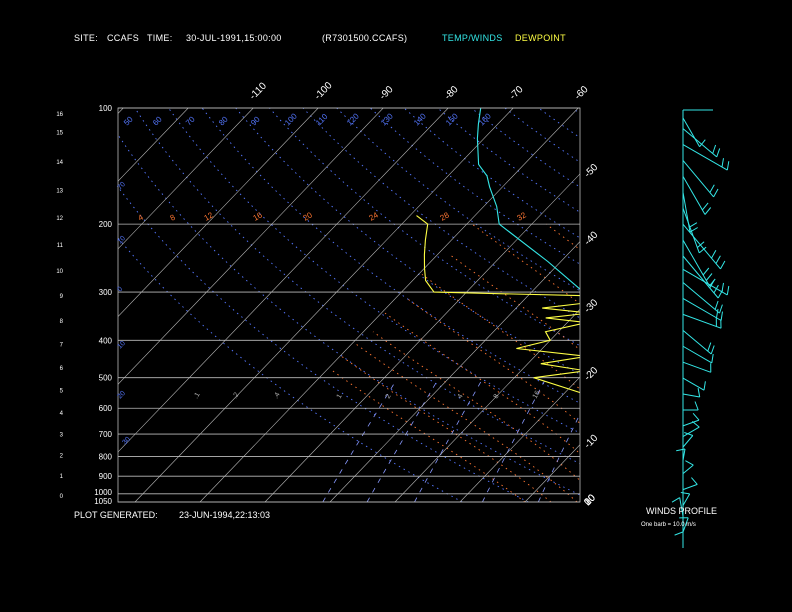 The height and width of the screenshot is (612, 792). Describe the element at coordinates (62, 322) in the screenshot. I see `height-km-label: 8` at that location.